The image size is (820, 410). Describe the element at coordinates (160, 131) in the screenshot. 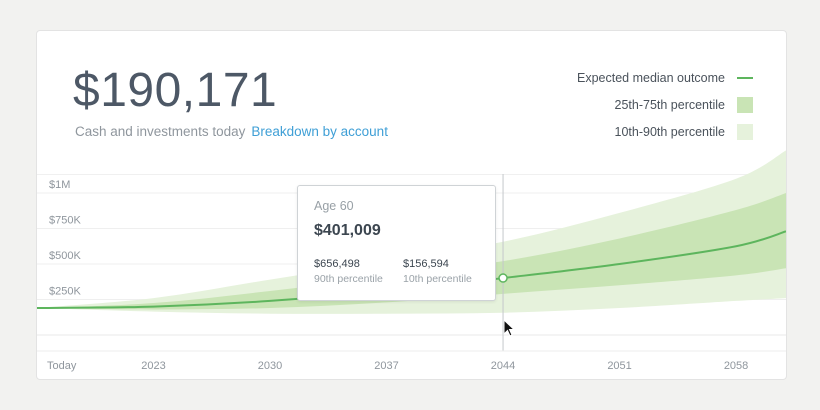

I see `subtitle-text: Cash and investments today` at that location.